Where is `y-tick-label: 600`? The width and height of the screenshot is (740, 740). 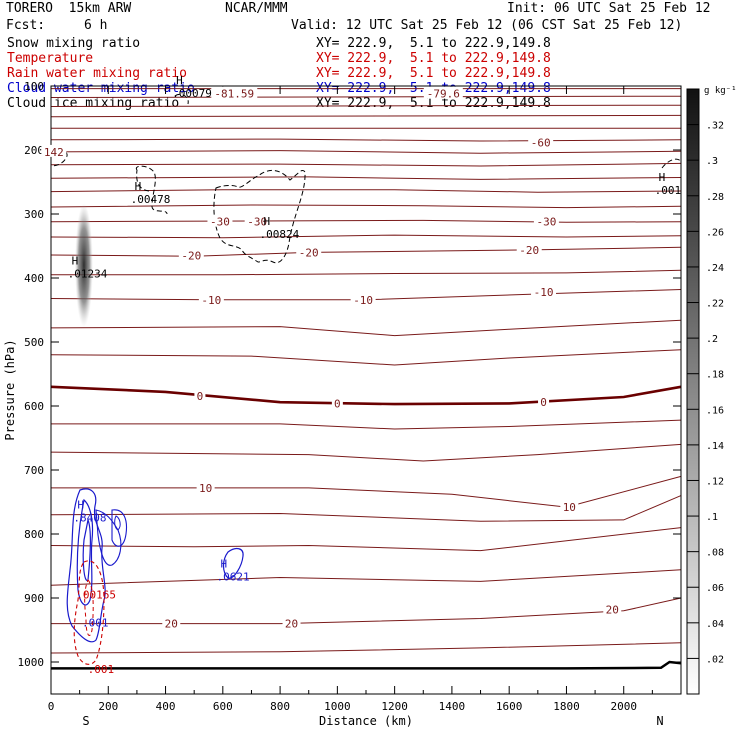
y-tick-label: 600 is located at coordinates (34, 406).